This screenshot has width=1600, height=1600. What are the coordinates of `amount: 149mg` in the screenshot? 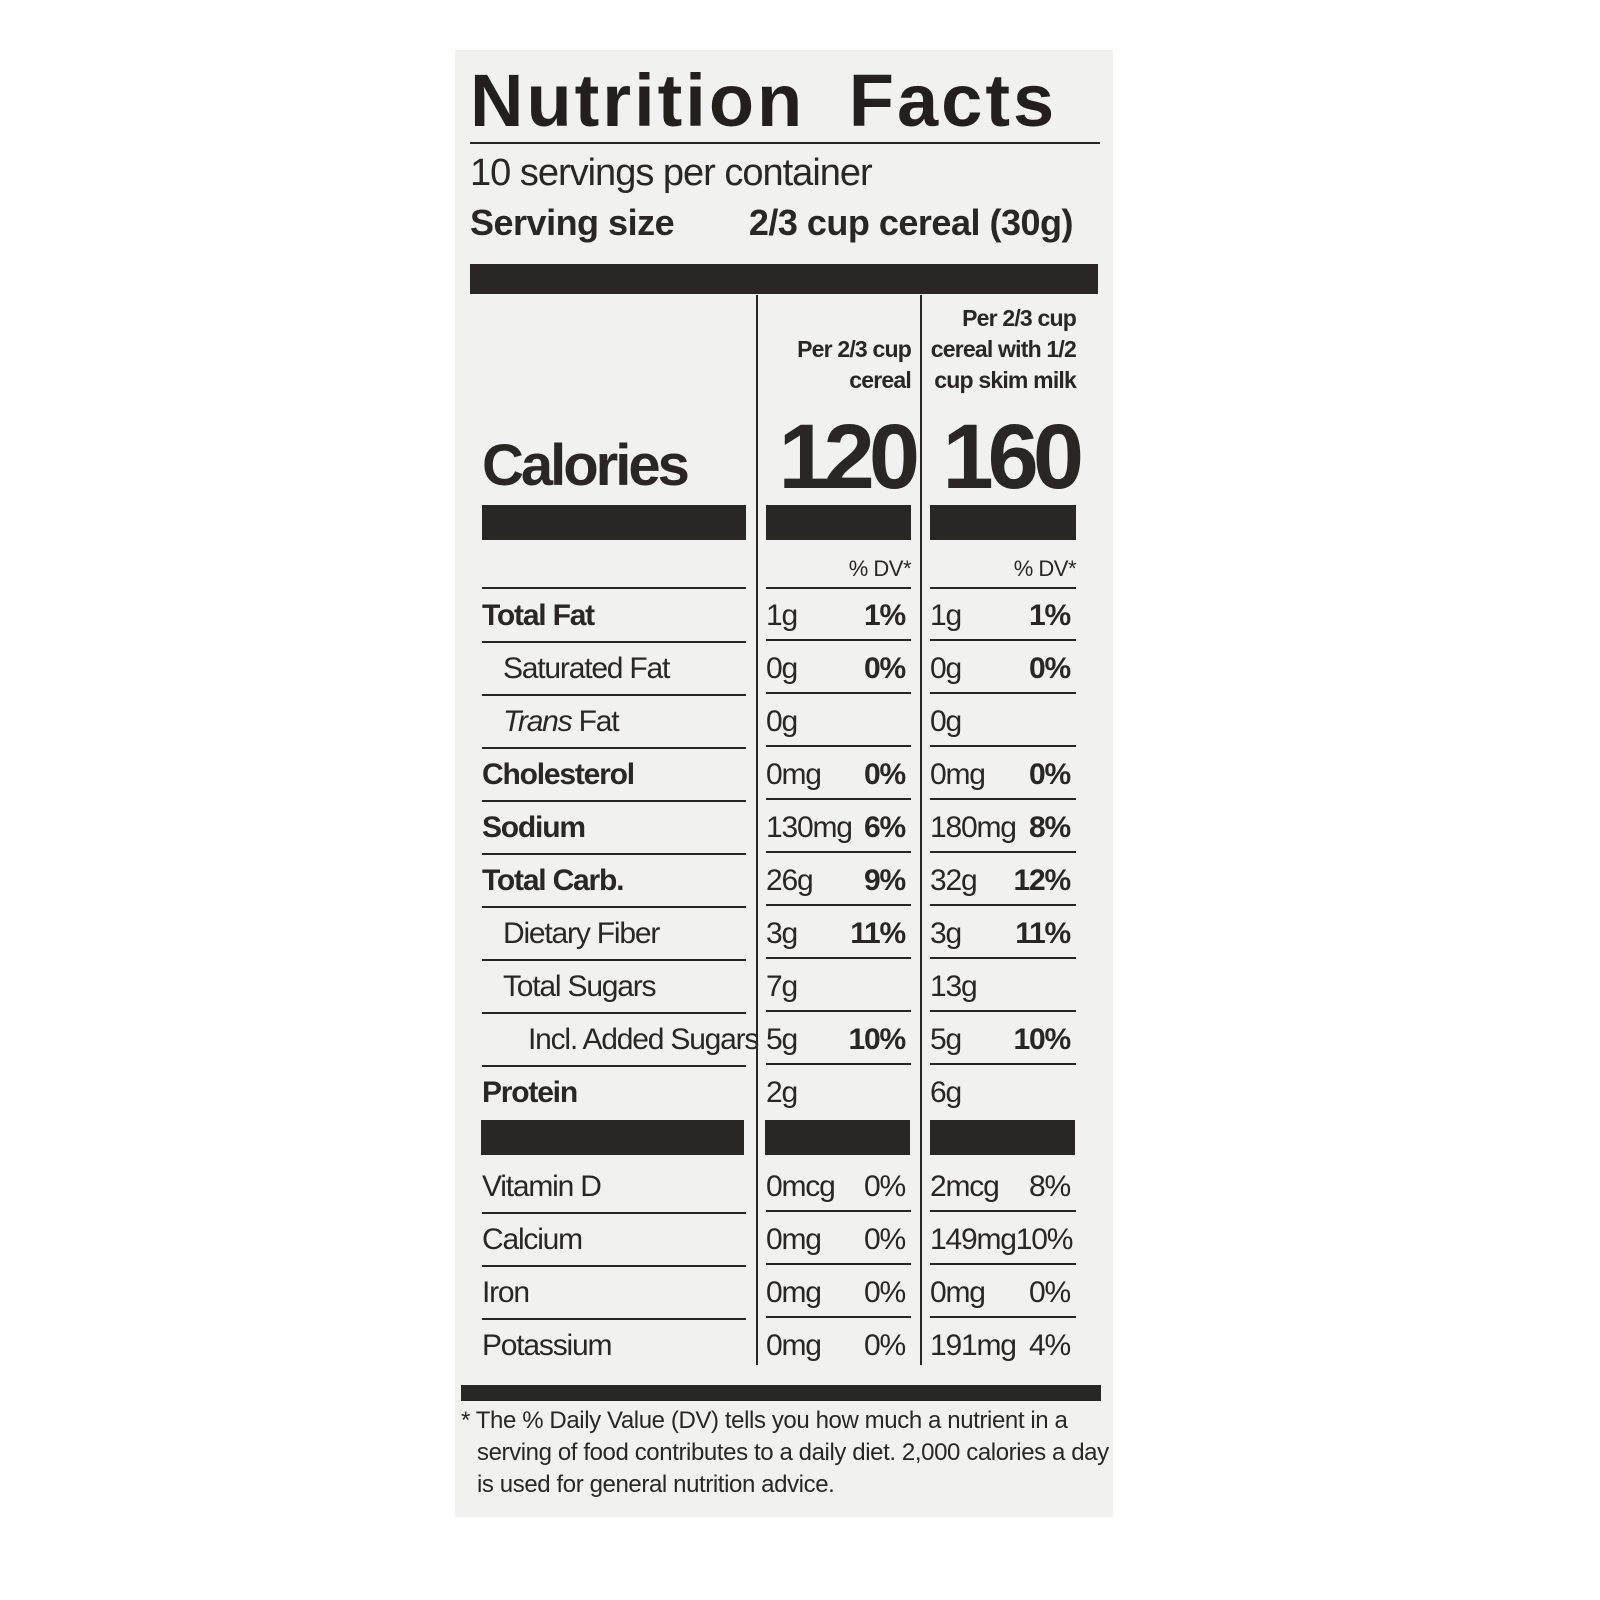 It's located at (973, 1239).